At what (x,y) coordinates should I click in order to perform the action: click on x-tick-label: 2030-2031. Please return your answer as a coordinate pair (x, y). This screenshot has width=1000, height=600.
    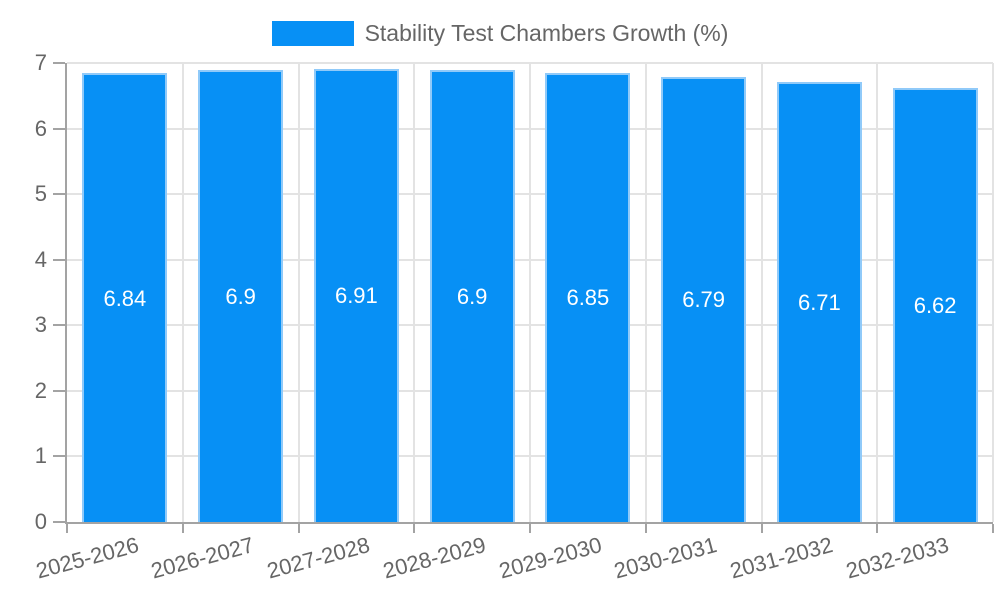
    Looking at the image, I should click on (665, 558).